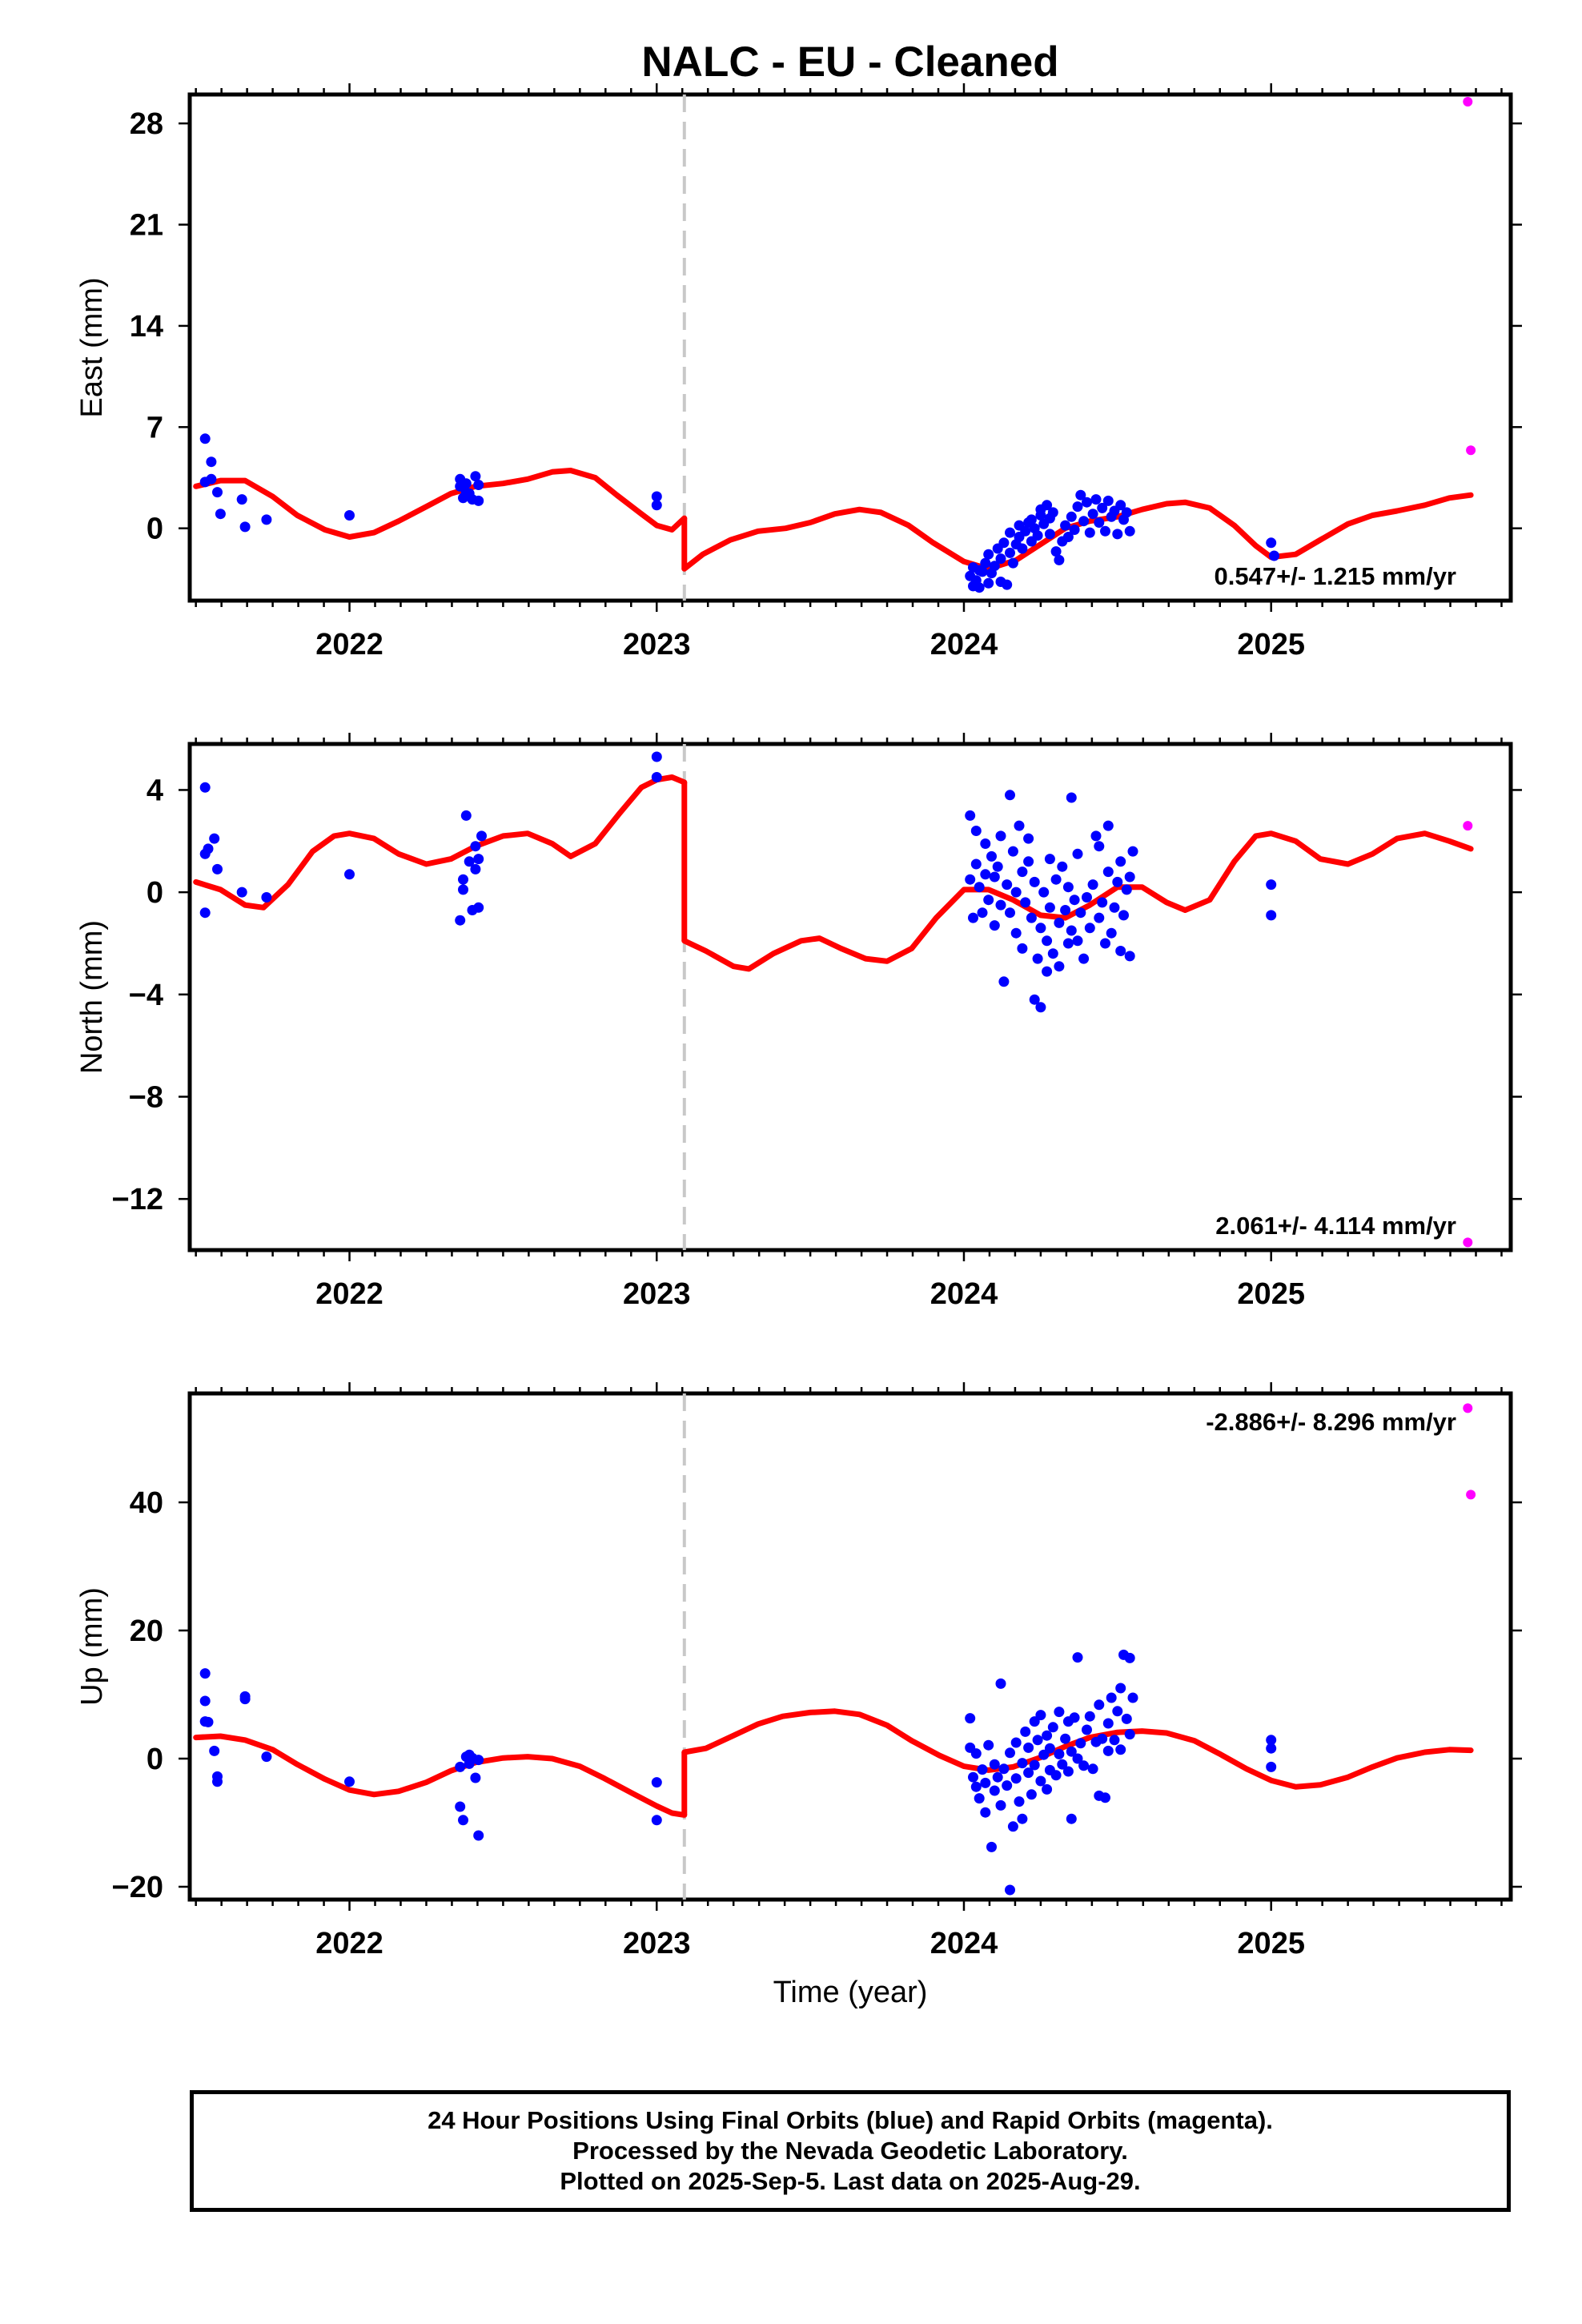 This screenshot has width=1582, height=2324. Describe the element at coordinates (1331, 1422) in the screenshot. I see `velocity-label: -2.886+/- 8.296 mm/yr` at that location.